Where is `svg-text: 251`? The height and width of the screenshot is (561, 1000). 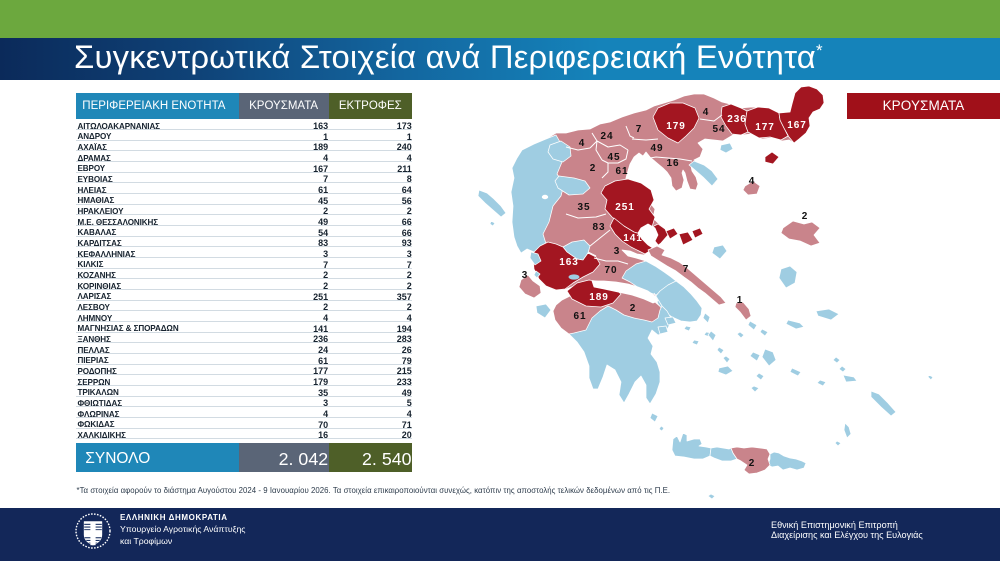 svg-text: 251 is located at coordinates (624, 207).